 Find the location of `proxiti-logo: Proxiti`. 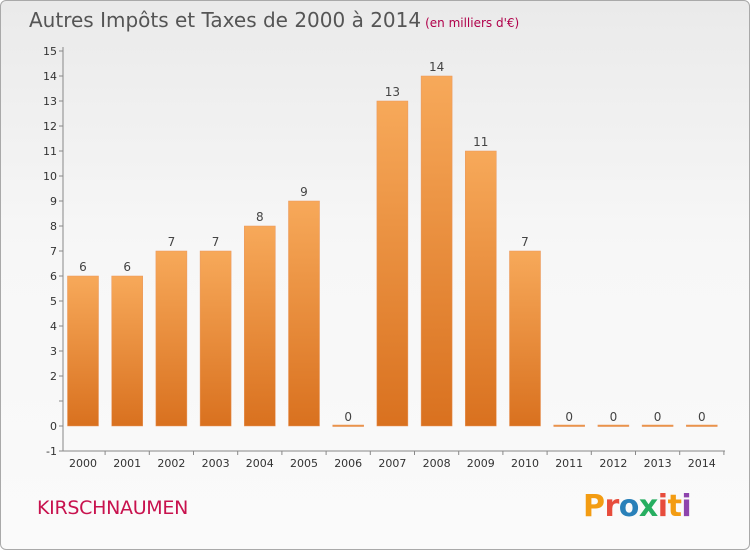

proxiti-logo: Proxiti is located at coordinates (637, 506).